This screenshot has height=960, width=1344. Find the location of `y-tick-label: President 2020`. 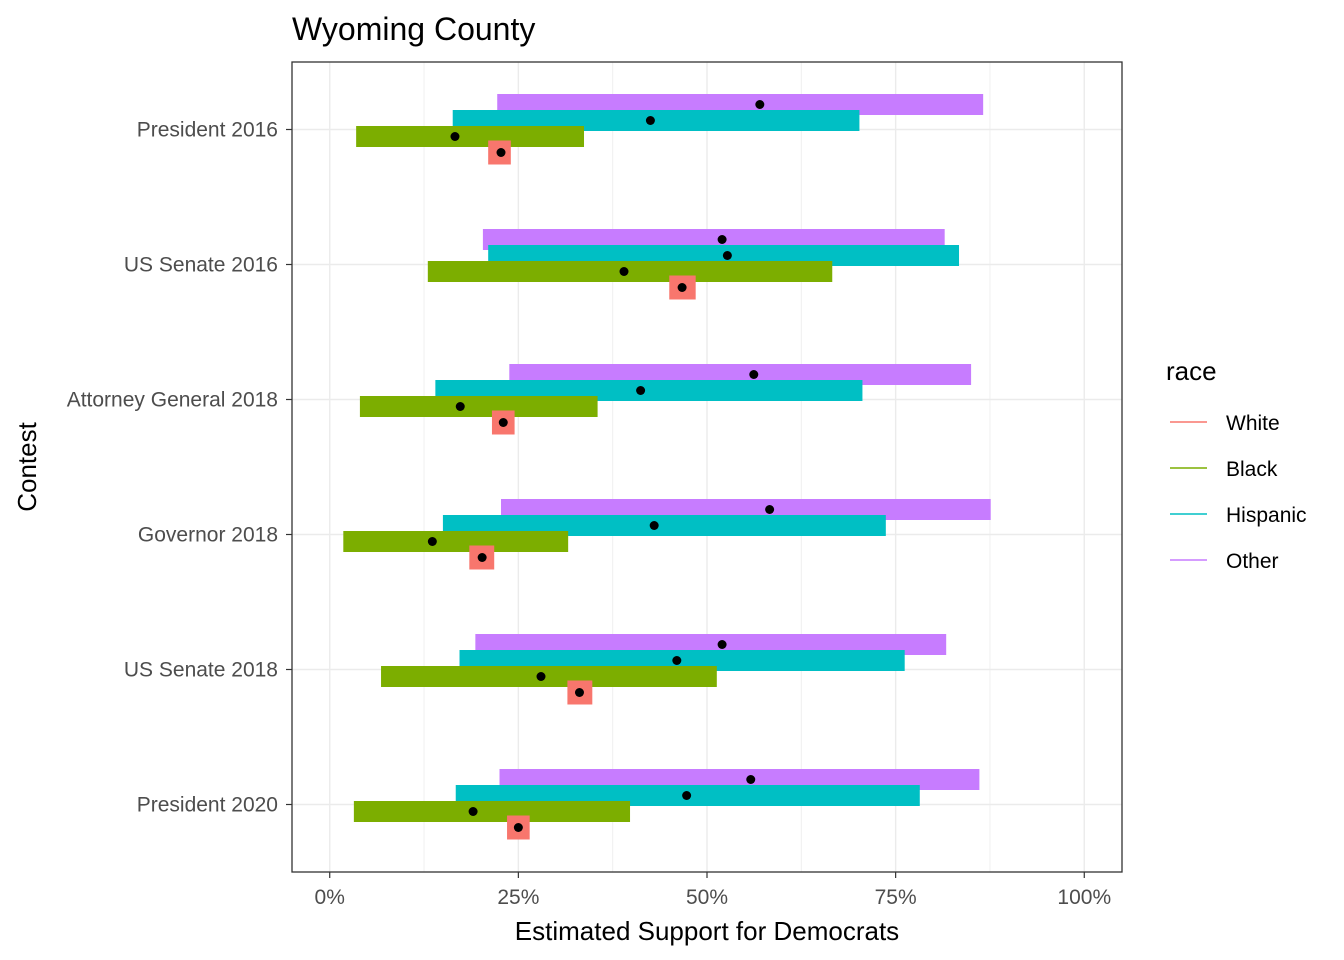

y-tick-label: President 2020 is located at coordinates (207, 805).